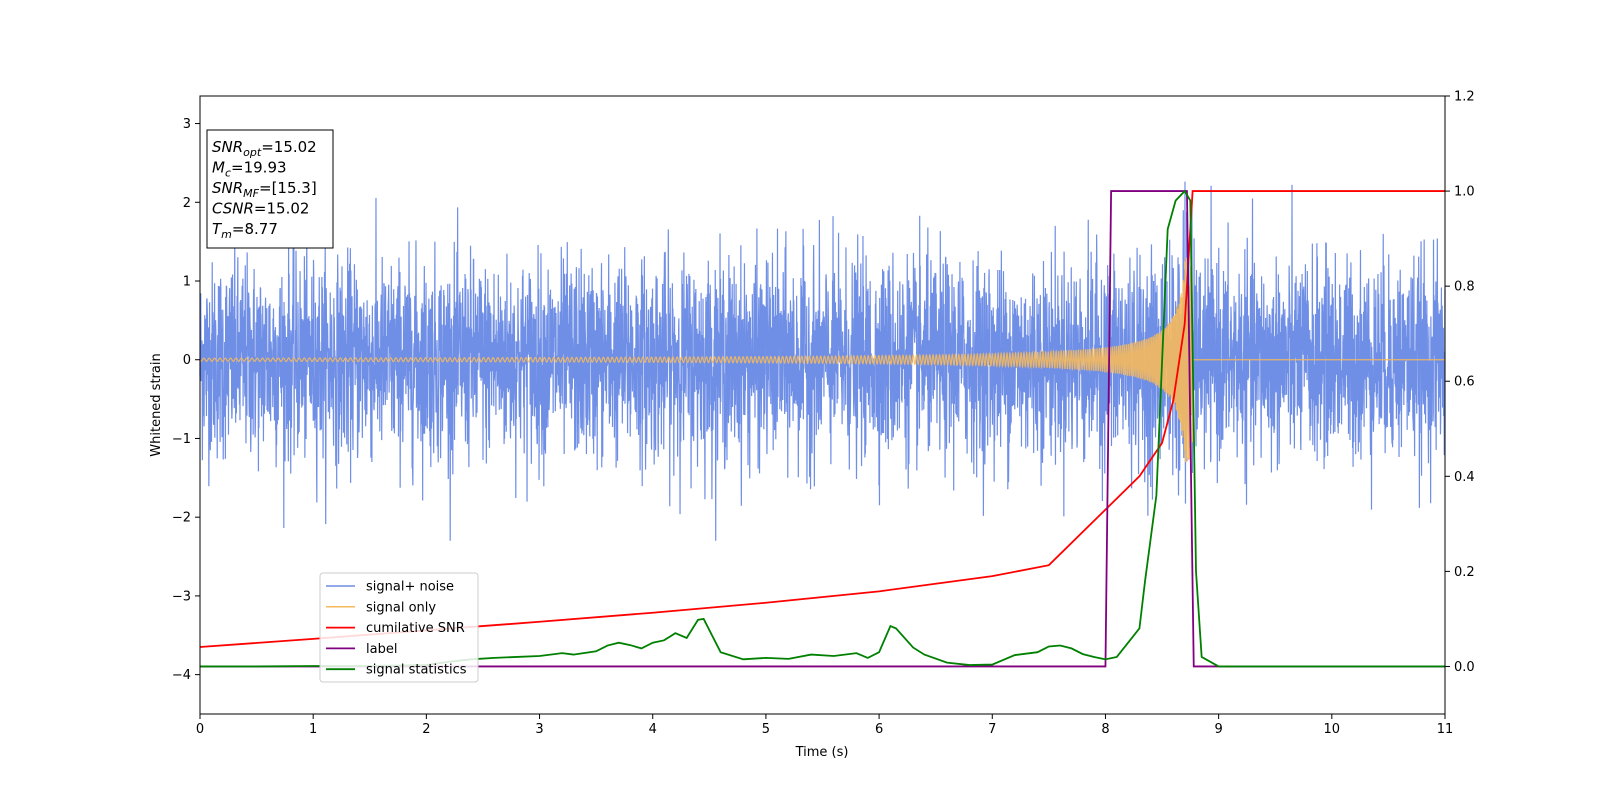 The image size is (1600, 800). Describe the element at coordinates (156, 404) in the screenshot. I see `y-axis-label: Whitened strain` at that location.